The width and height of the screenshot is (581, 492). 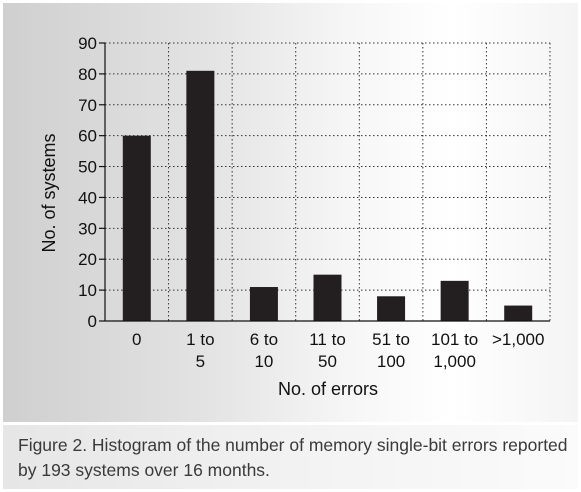 I want to click on y-tick-label: 30, so click(x=87, y=228).